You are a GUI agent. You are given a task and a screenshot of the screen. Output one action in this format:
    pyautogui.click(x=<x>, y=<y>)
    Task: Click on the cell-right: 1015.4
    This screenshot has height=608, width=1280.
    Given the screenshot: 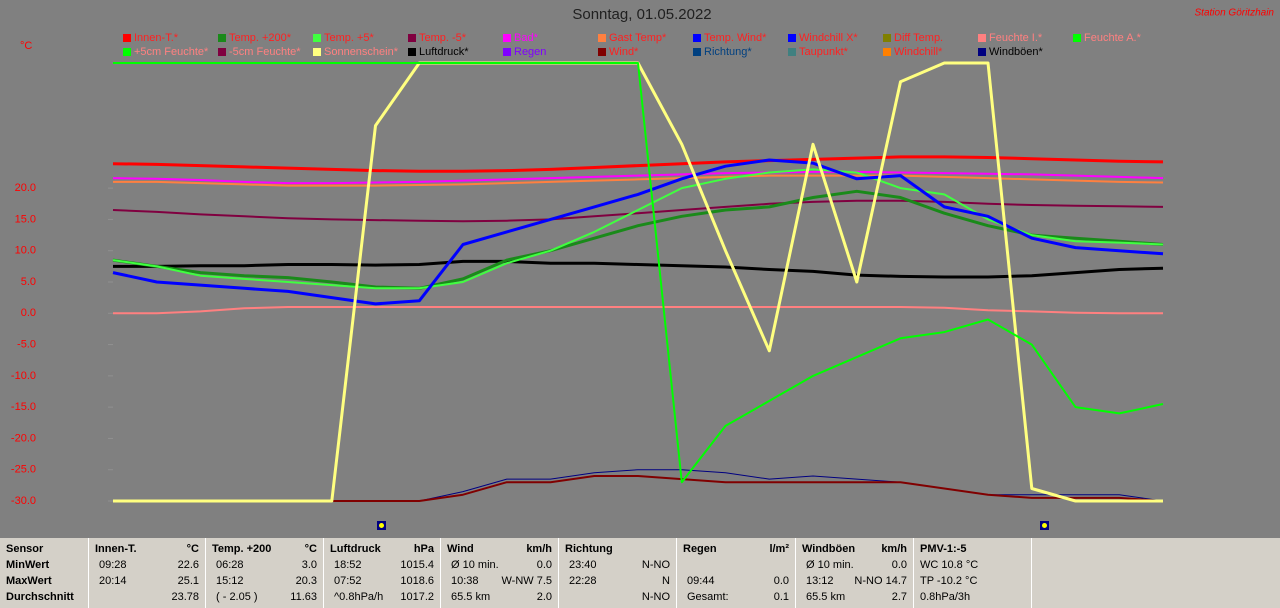 What is the action you would take?
    pyautogui.click(x=417, y=565)
    